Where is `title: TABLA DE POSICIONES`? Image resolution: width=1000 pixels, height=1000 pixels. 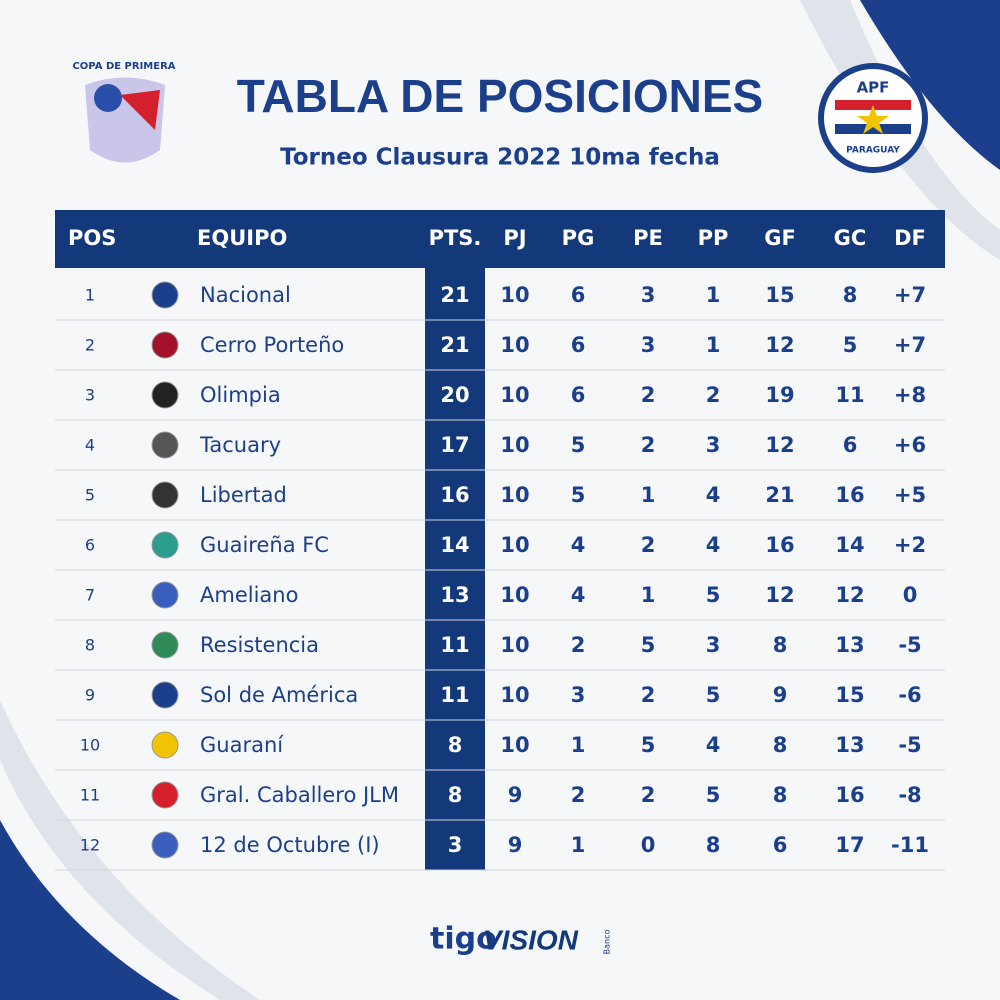
title: TABLA DE POSICIONES is located at coordinates (500, 96).